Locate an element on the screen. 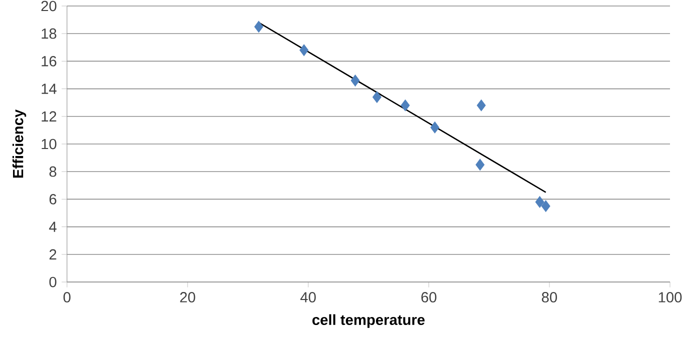 This screenshot has height=339, width=685. y-tick-label: 2 is located at coordinates (53, 254).